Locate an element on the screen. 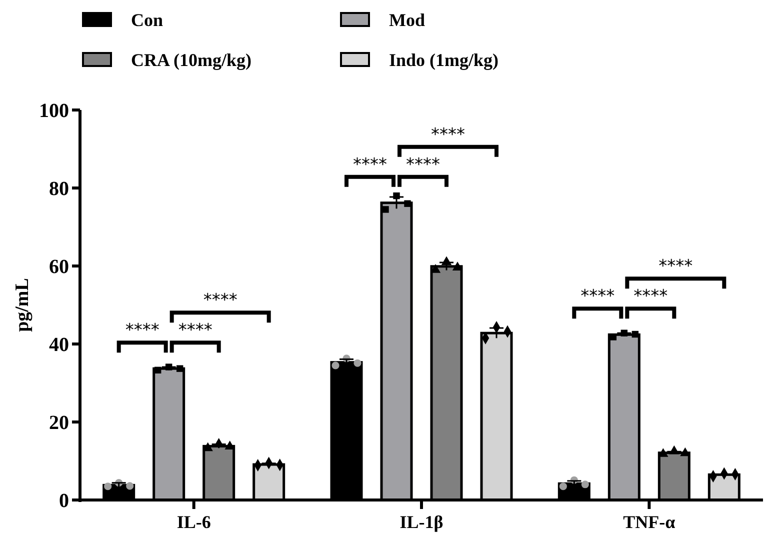 Image resolution: width=771 pixels, height=546 pixels. legend-label: Indo (1mg/kg) is located at coordinates (444, 60).